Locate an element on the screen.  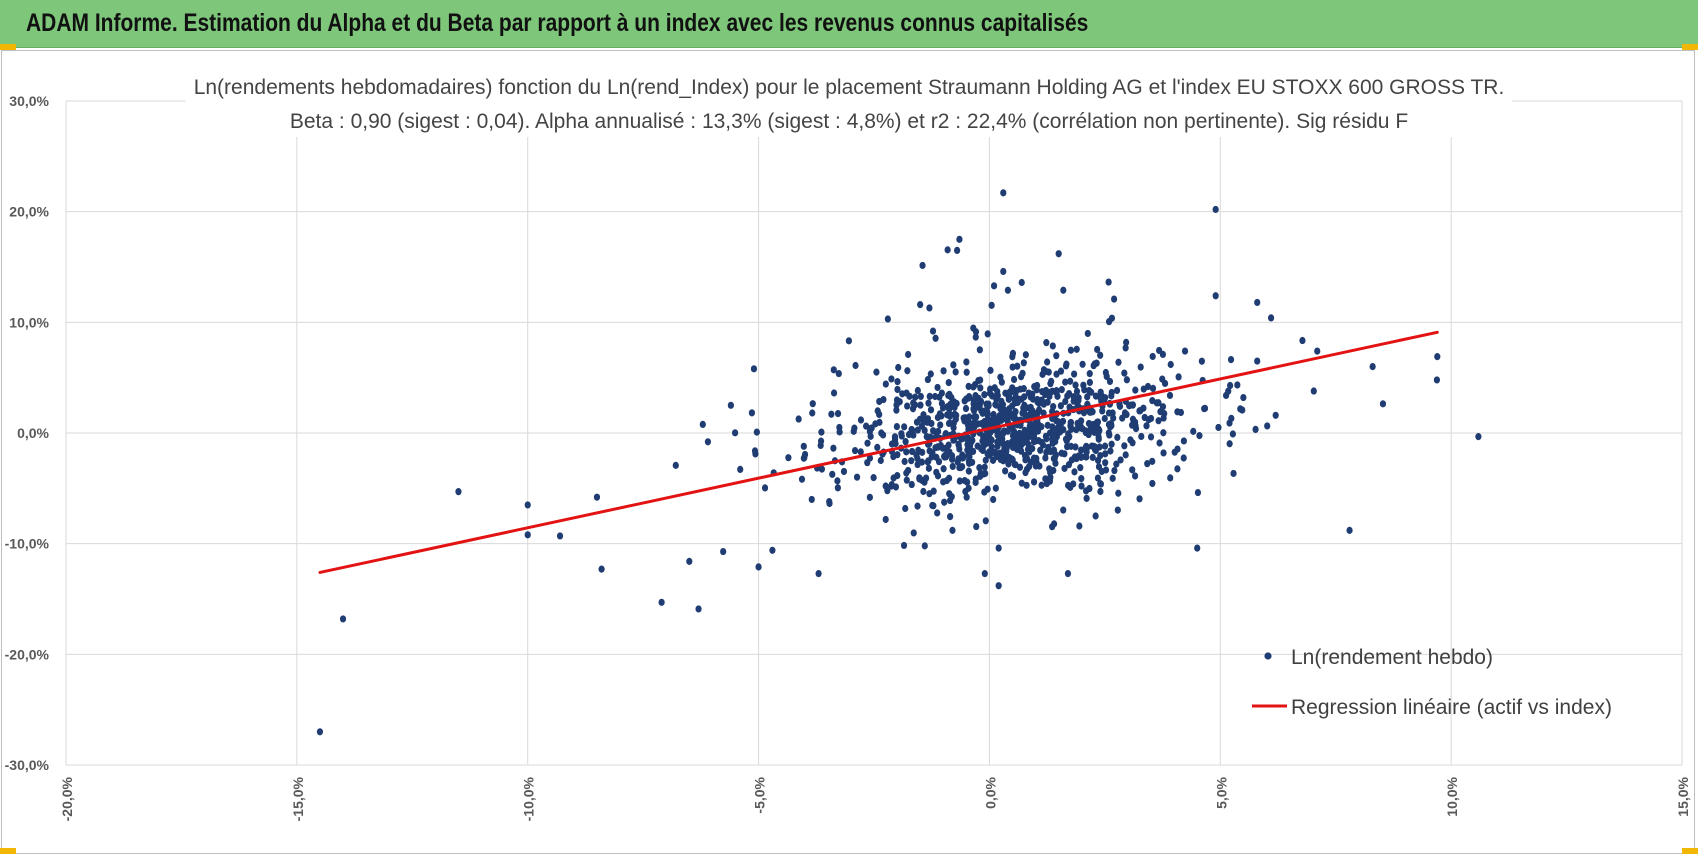
corner-mark-bottom-right is located at coordinates (1690, 851).